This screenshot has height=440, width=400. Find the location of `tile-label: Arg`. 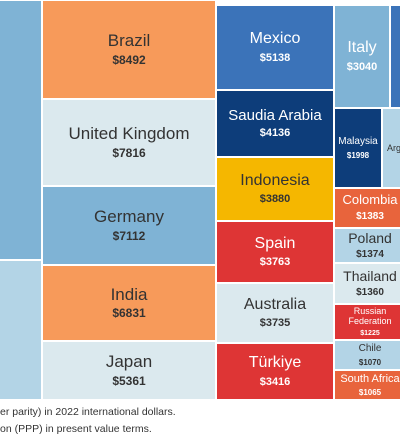

tile-label: Arg is located at coordinates (393, 147).